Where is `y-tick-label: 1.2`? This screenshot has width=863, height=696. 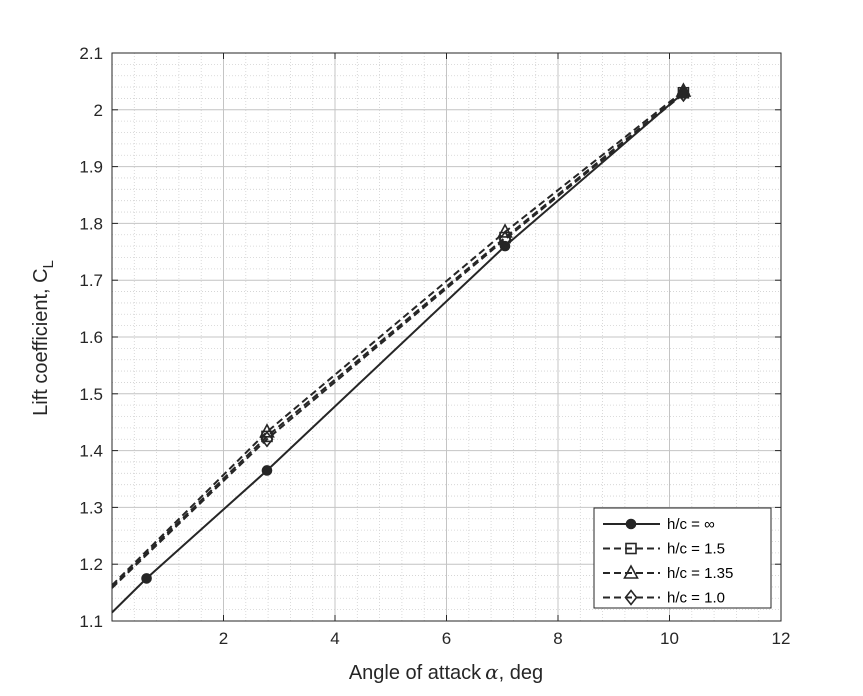 y-tick-label: 1.2 is located at coordinates (91, 564).